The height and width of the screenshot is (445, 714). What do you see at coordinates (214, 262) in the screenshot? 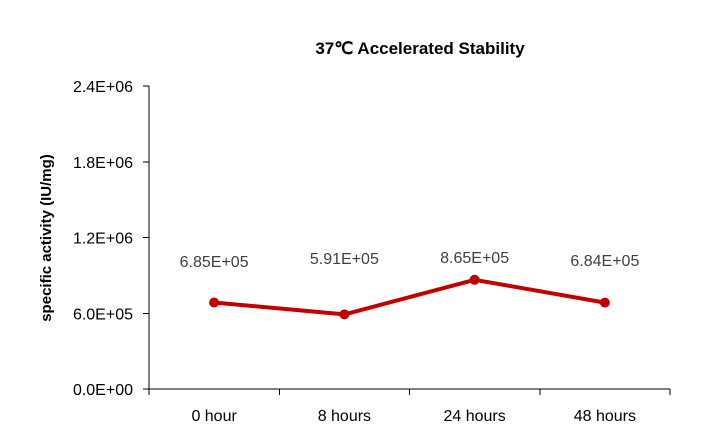
I see `data-label: 6.85E+05` at bounding box center [214, 262].